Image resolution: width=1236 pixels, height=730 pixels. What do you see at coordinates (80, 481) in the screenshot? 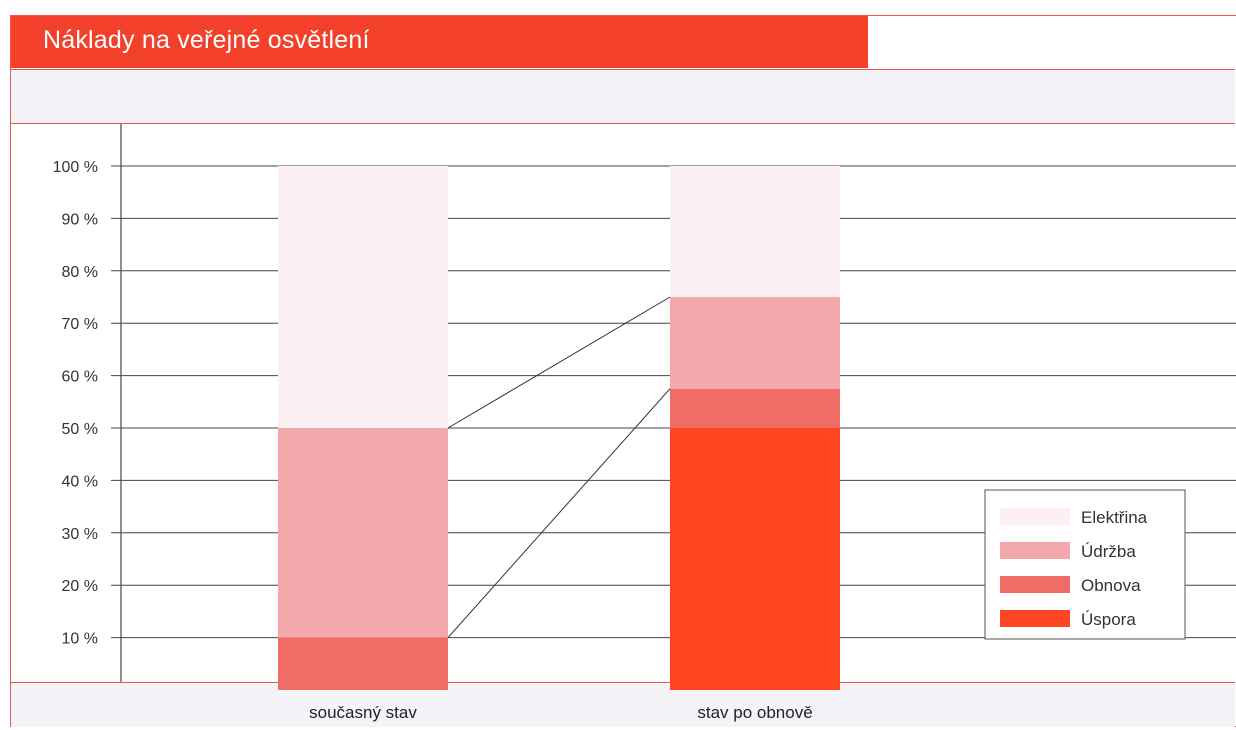
I see `y-tick-label: 40 %` at bounding box center [80, 481].